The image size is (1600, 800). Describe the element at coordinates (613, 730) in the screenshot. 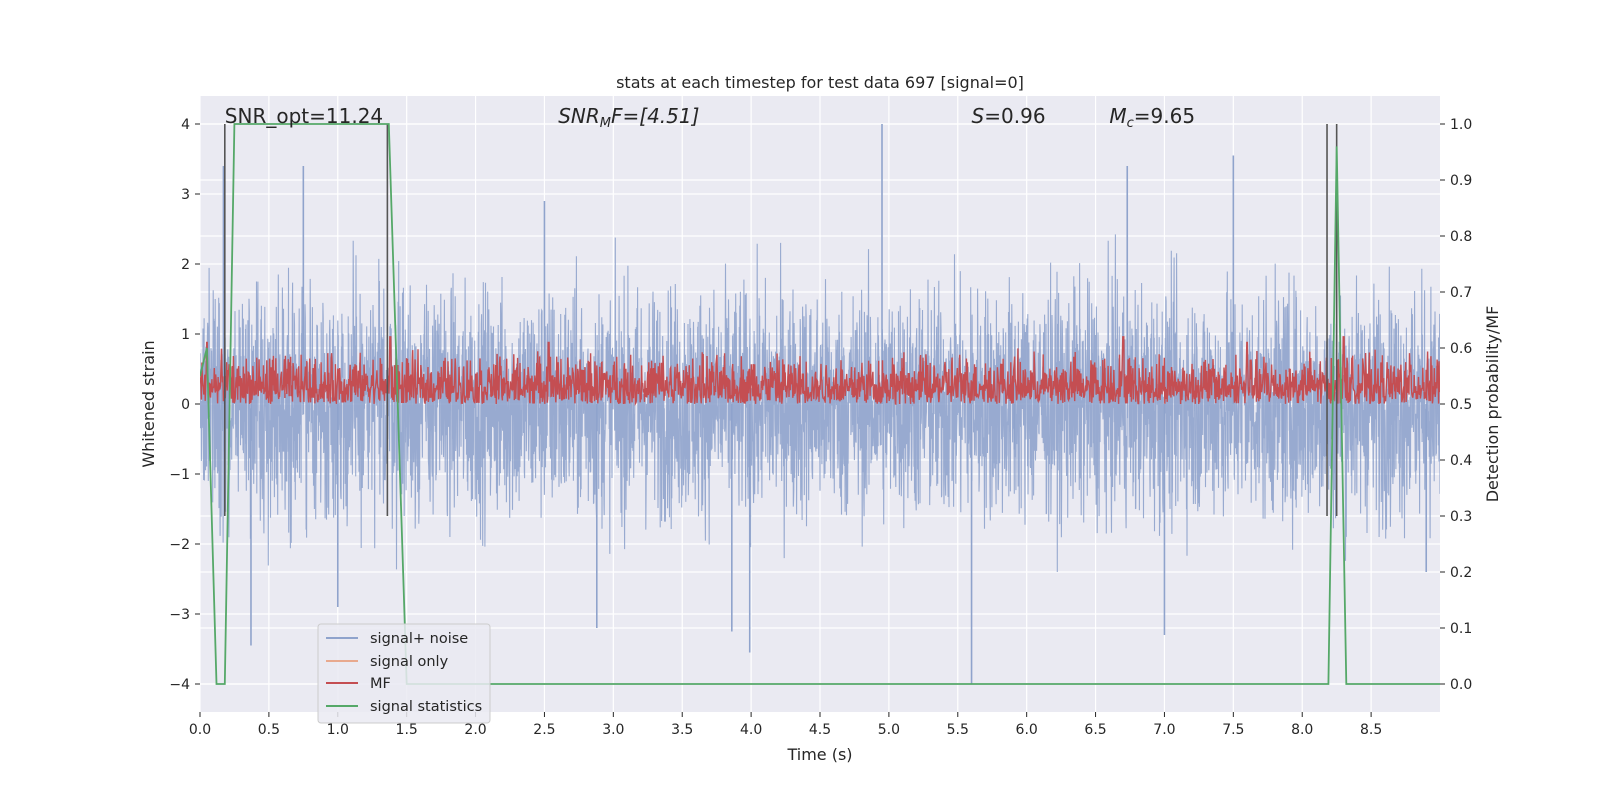

I see `x-tick-label: 3.0` at that location.